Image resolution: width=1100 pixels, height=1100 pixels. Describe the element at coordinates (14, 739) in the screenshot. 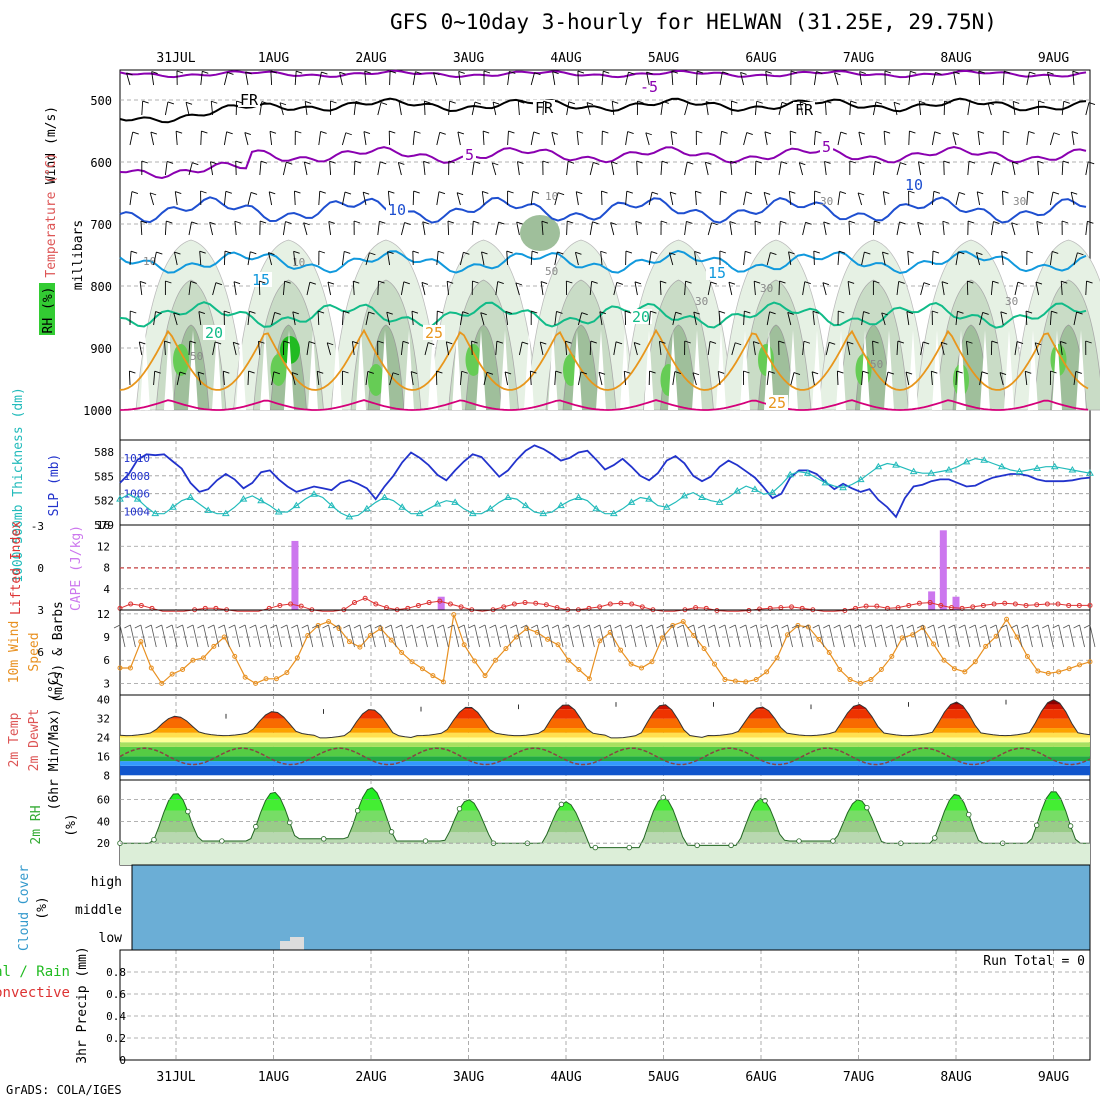

I see `axis-label-2m-temp: 2m Temp` at that location.